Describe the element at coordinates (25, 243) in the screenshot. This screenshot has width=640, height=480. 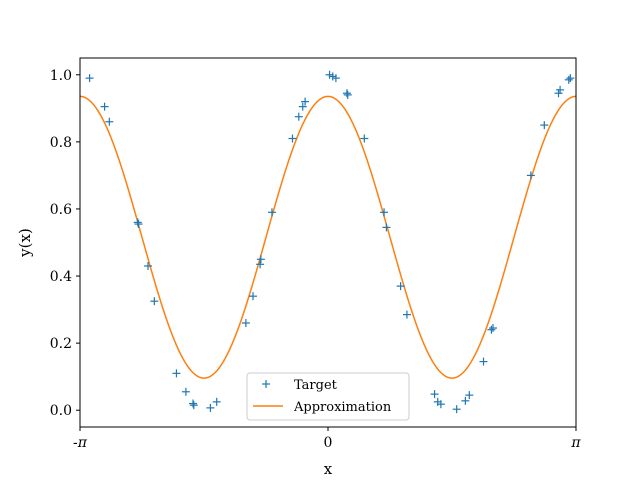
I see `y-axis-label: y(x)` at that location.